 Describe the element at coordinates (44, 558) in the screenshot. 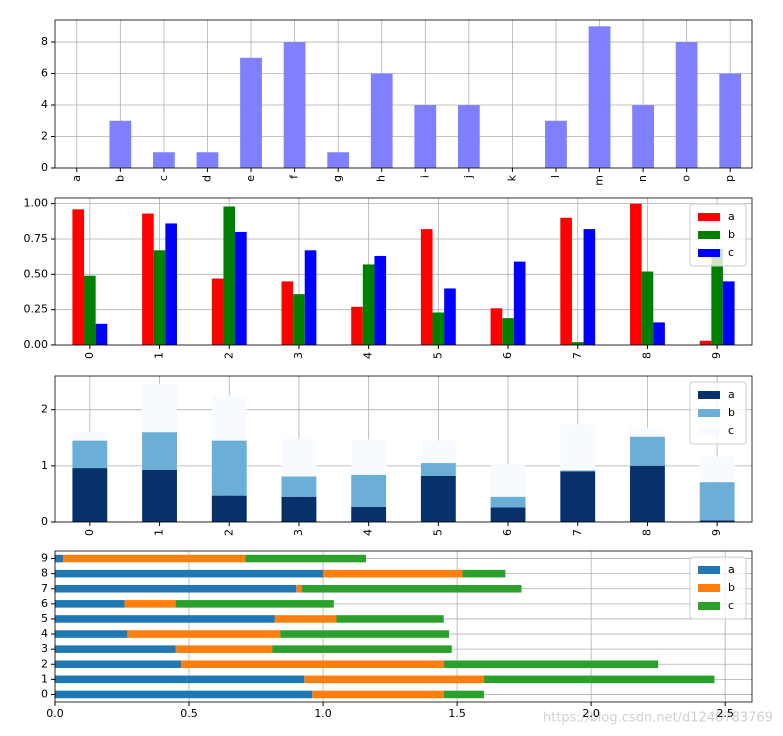

I see `y-tick-label: 9` at that location.